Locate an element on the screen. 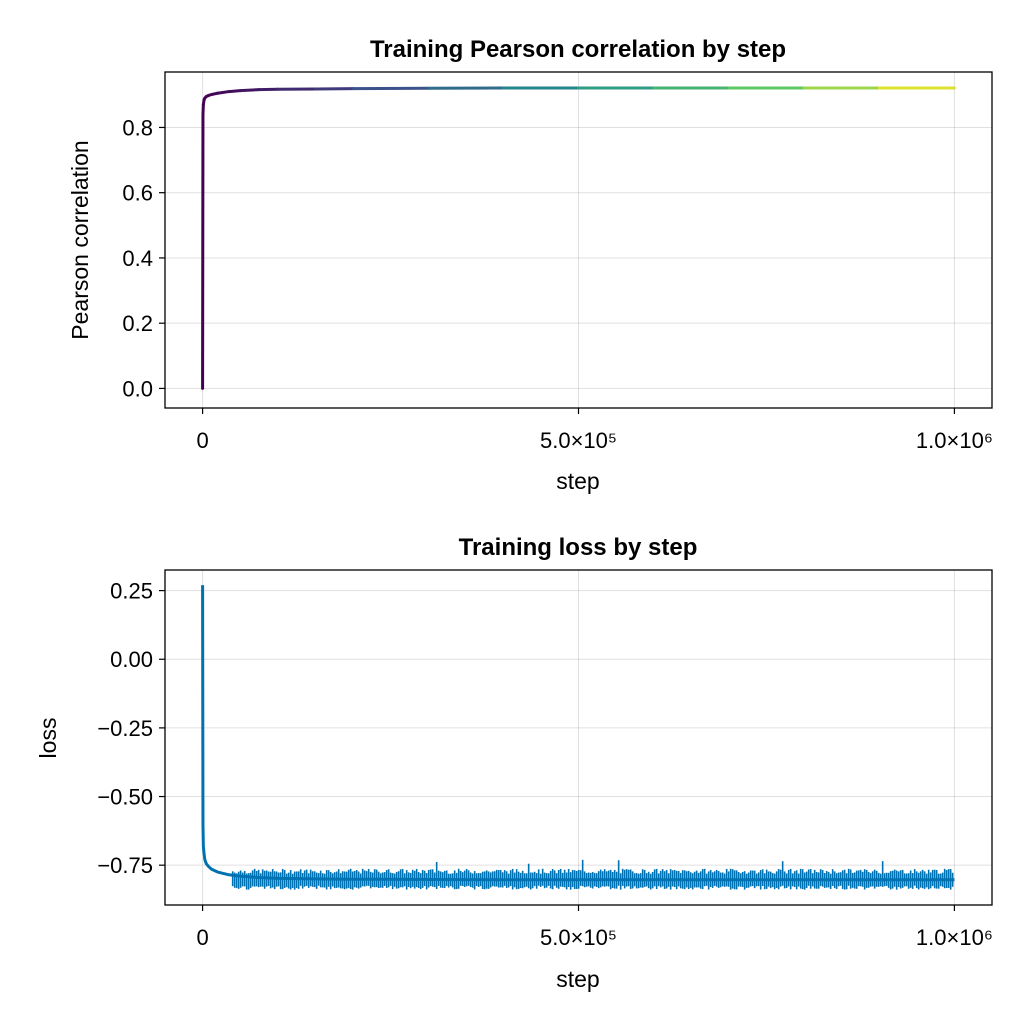  pearson-y-tick-label: 0.6 is located at coordinates (137, 193).